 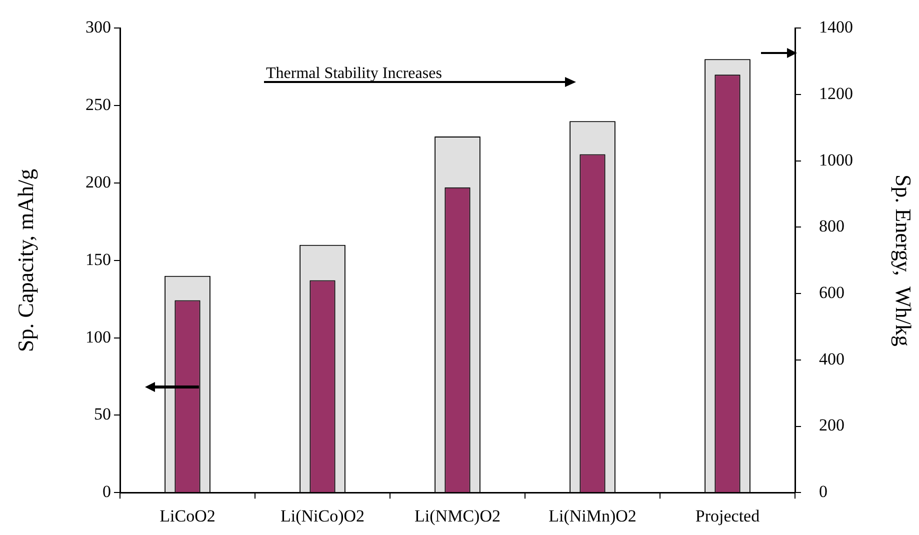 I want to click on y-tick-label: 150, so click(x=98, y=259).